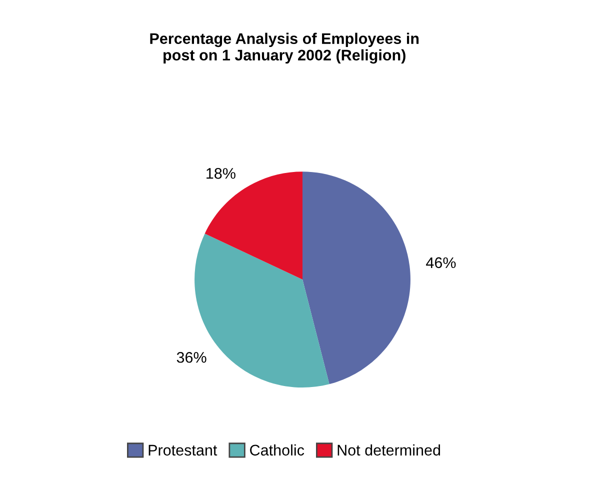 The width and height of the screenshot is (605, 482). Describe the element at coordinates (183, 450) in the screenshot. I see `legend-label: Protestant` at that location.